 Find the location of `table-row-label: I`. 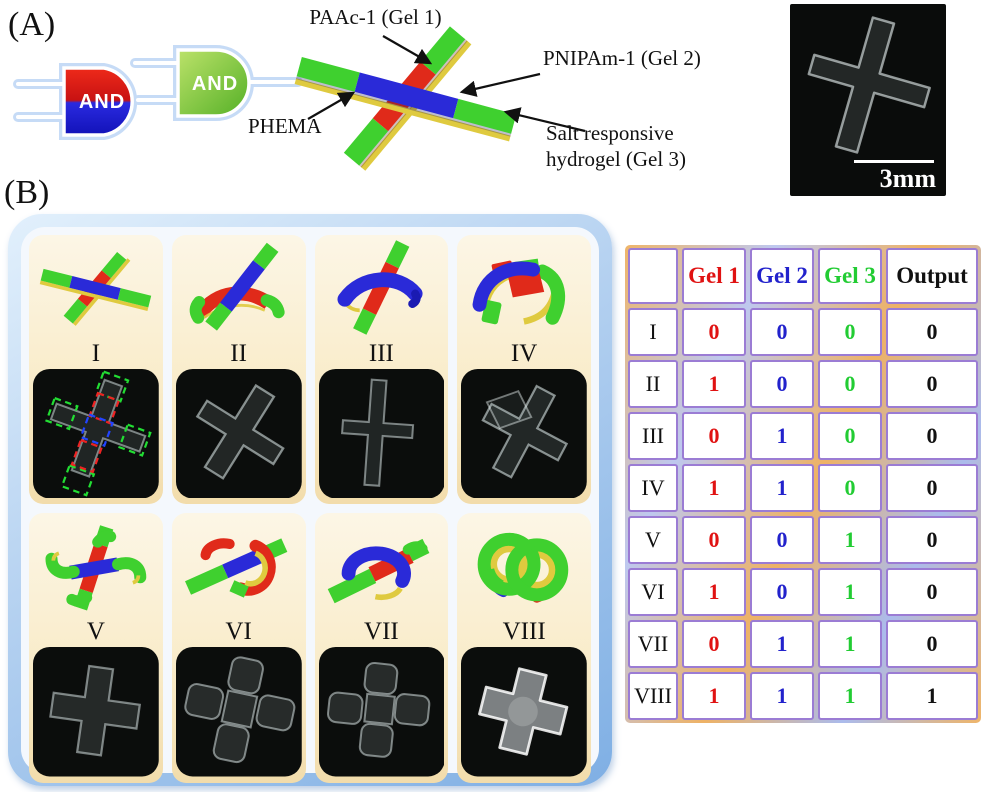

table-row-label: I is located at coordinates (653, 332).